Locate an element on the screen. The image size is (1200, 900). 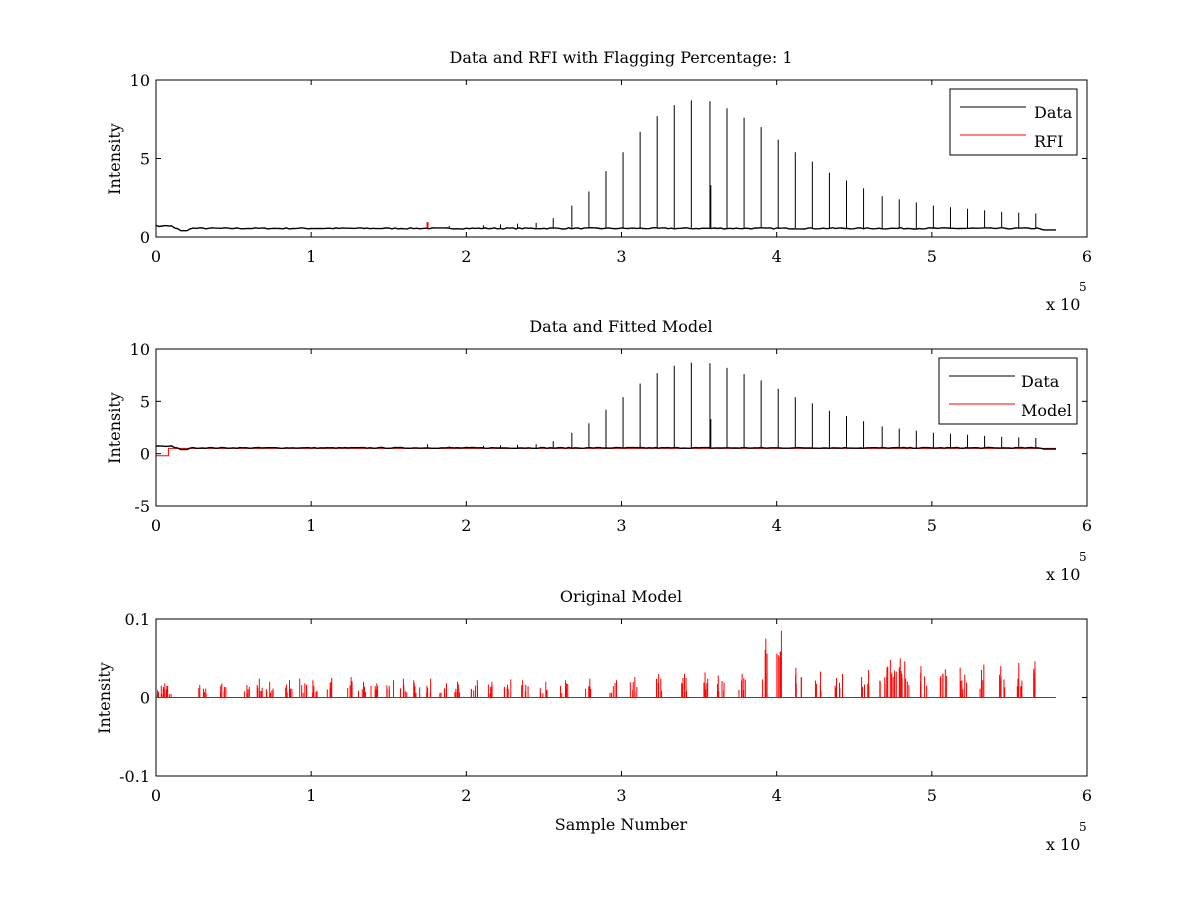
chart-title: Data and Fitted Model is located at coordinates (620, 326).